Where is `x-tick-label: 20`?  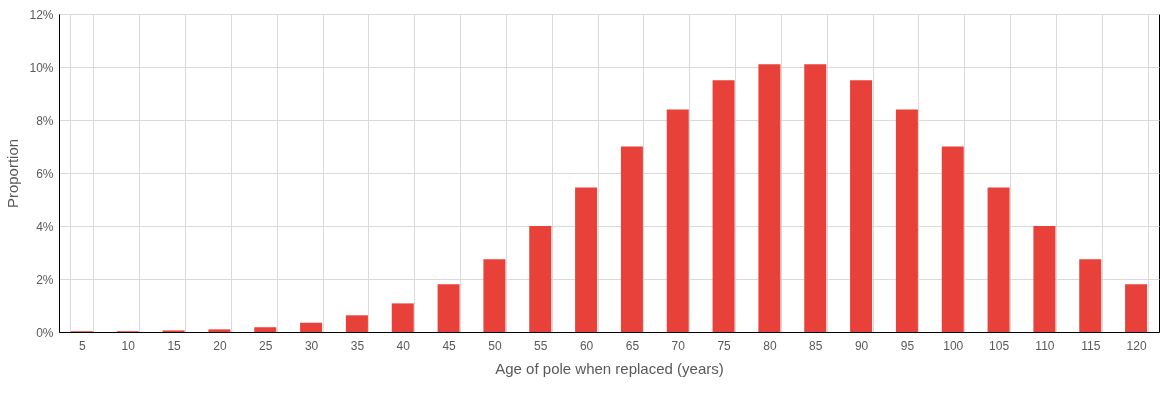 x-tick-label: 20 is located at coordinates (220, 345).